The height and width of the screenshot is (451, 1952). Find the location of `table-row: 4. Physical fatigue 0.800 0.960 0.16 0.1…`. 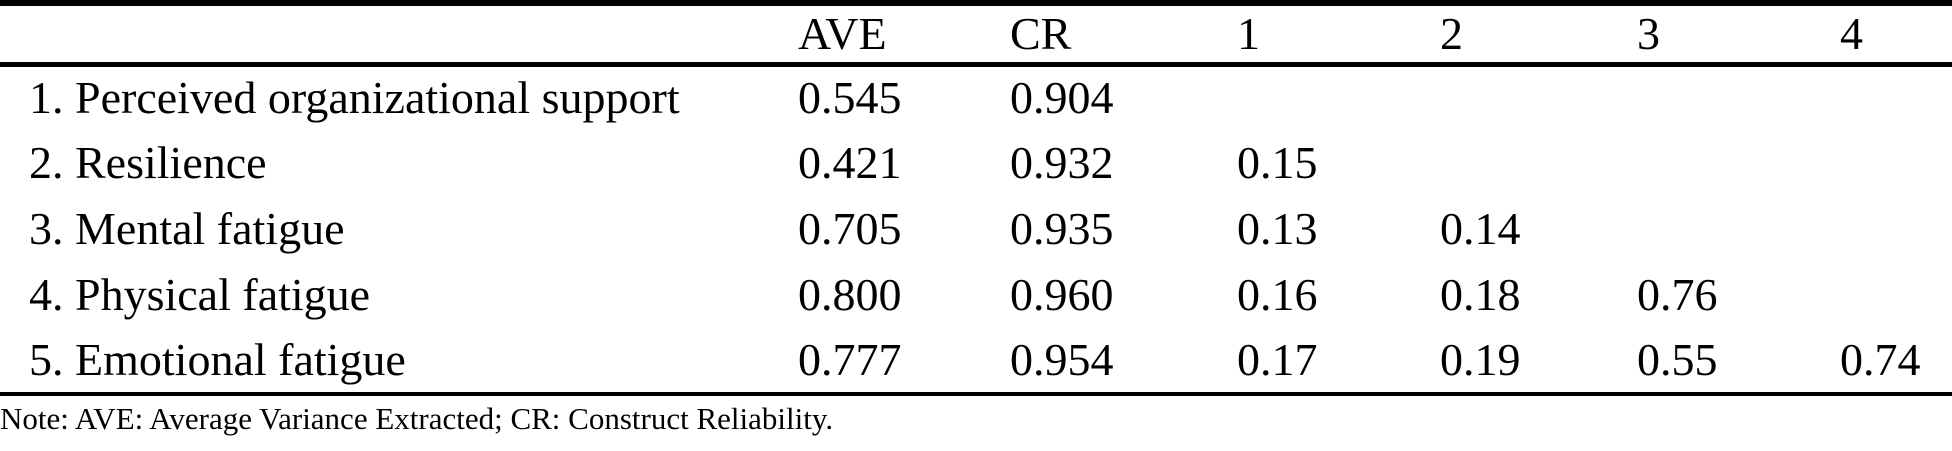

table-row: 4. Physical fatigue 0.800 0.960 0.16 0.1… is located at coordinates (976, 295).